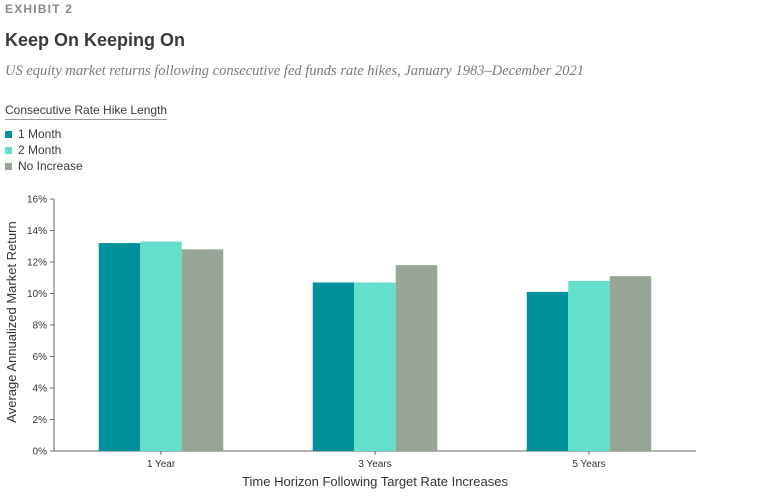 The width and height of the screenshot is (768, 501). I want to click on bar-2-month-5-years, so click(589, 365).